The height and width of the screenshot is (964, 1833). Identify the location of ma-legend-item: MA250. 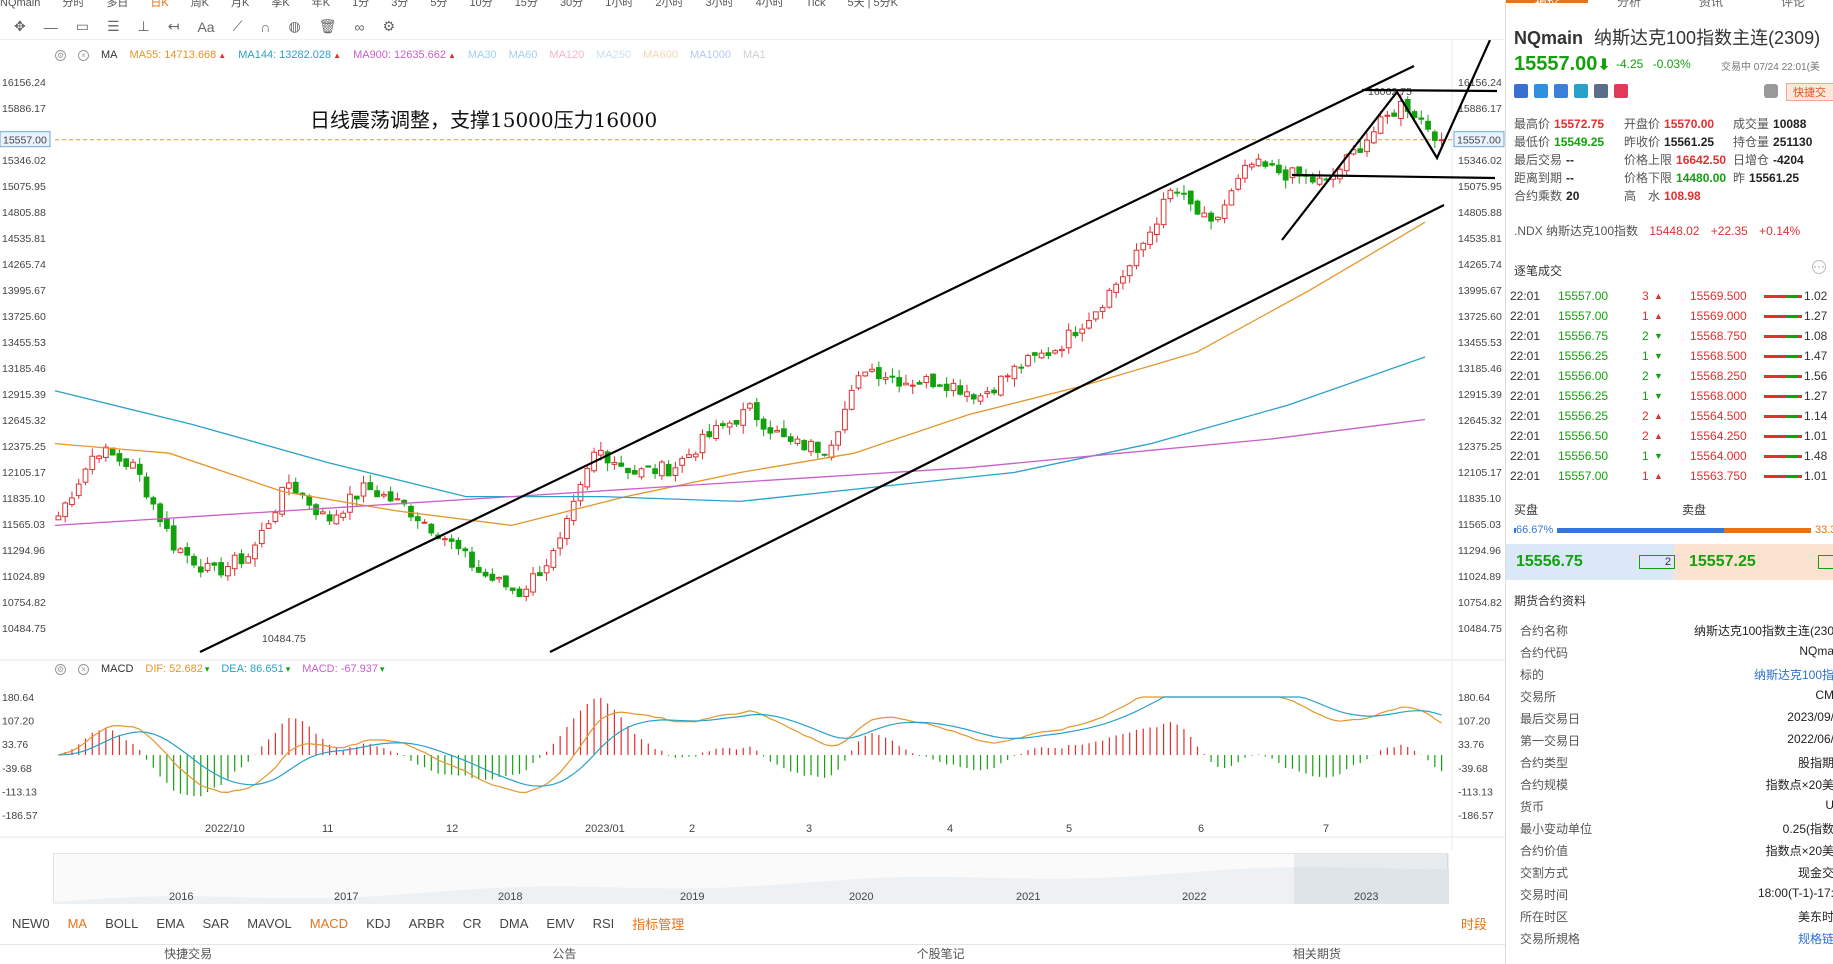
(613, 55).